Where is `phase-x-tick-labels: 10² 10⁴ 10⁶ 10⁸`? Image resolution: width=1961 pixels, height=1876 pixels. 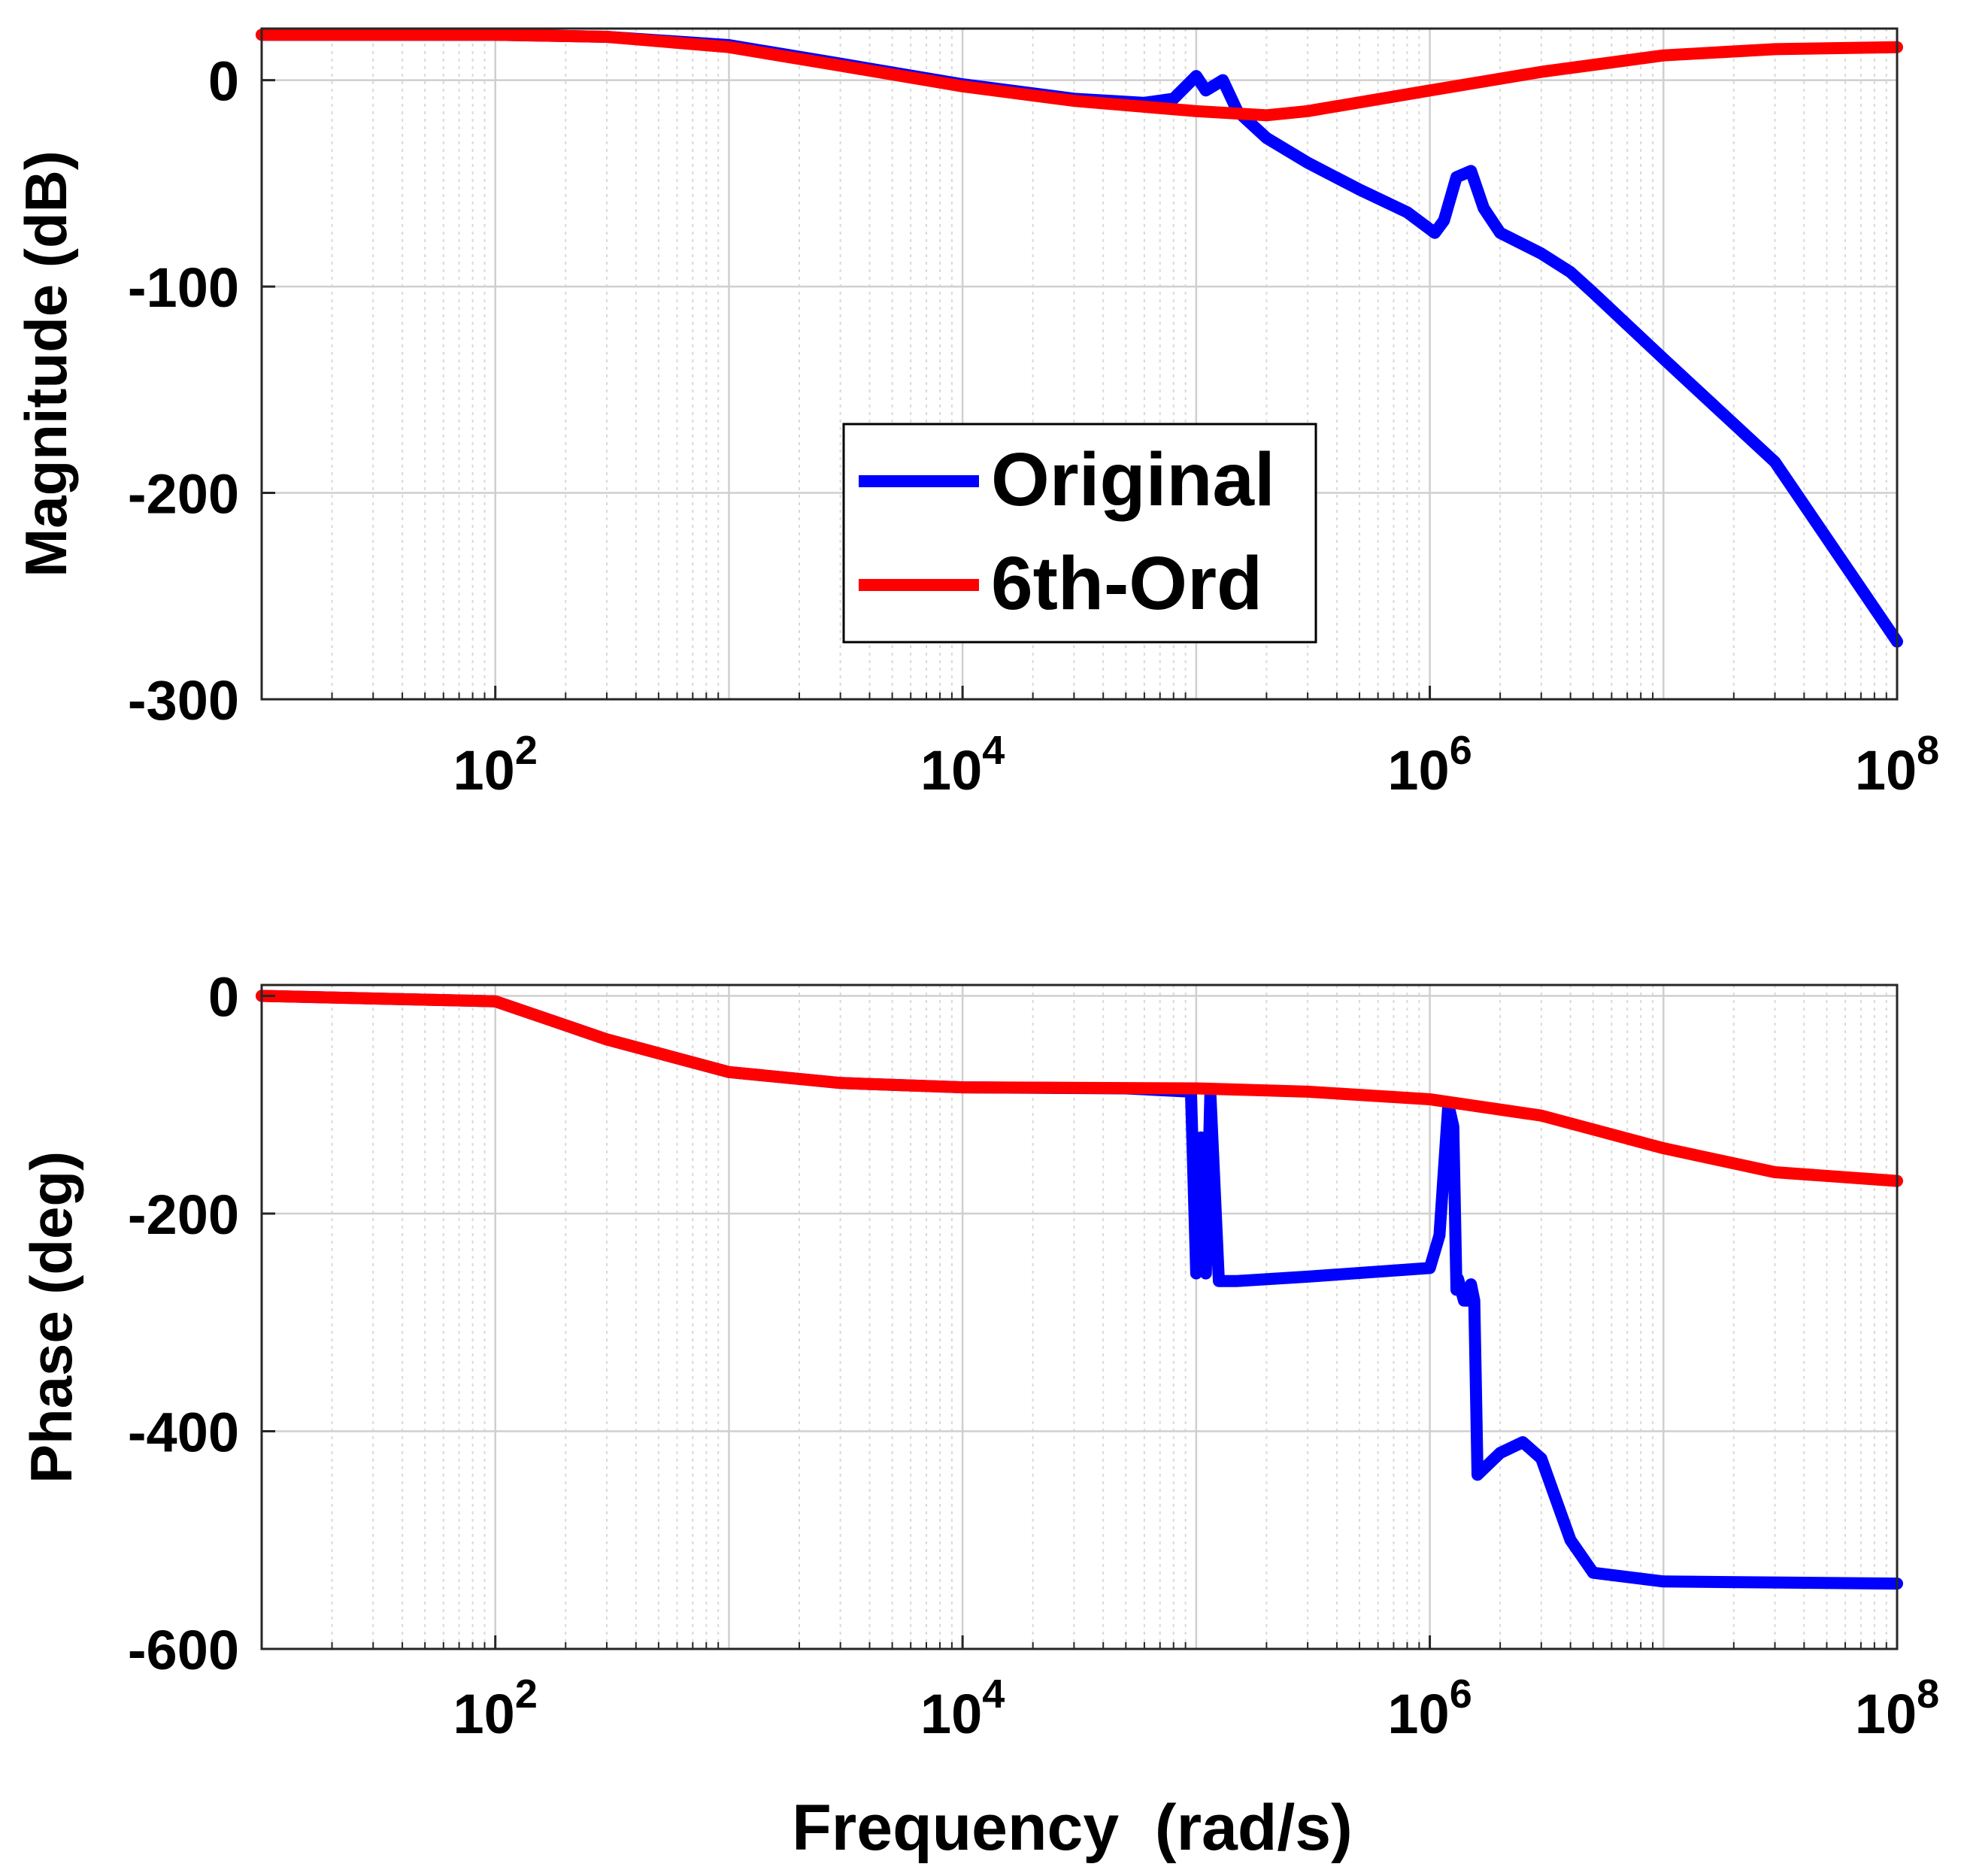
phase-x-tick-labels: 10² 10⁴ 10⁶ 10⁸ is located at coordinates (1196, 1708).